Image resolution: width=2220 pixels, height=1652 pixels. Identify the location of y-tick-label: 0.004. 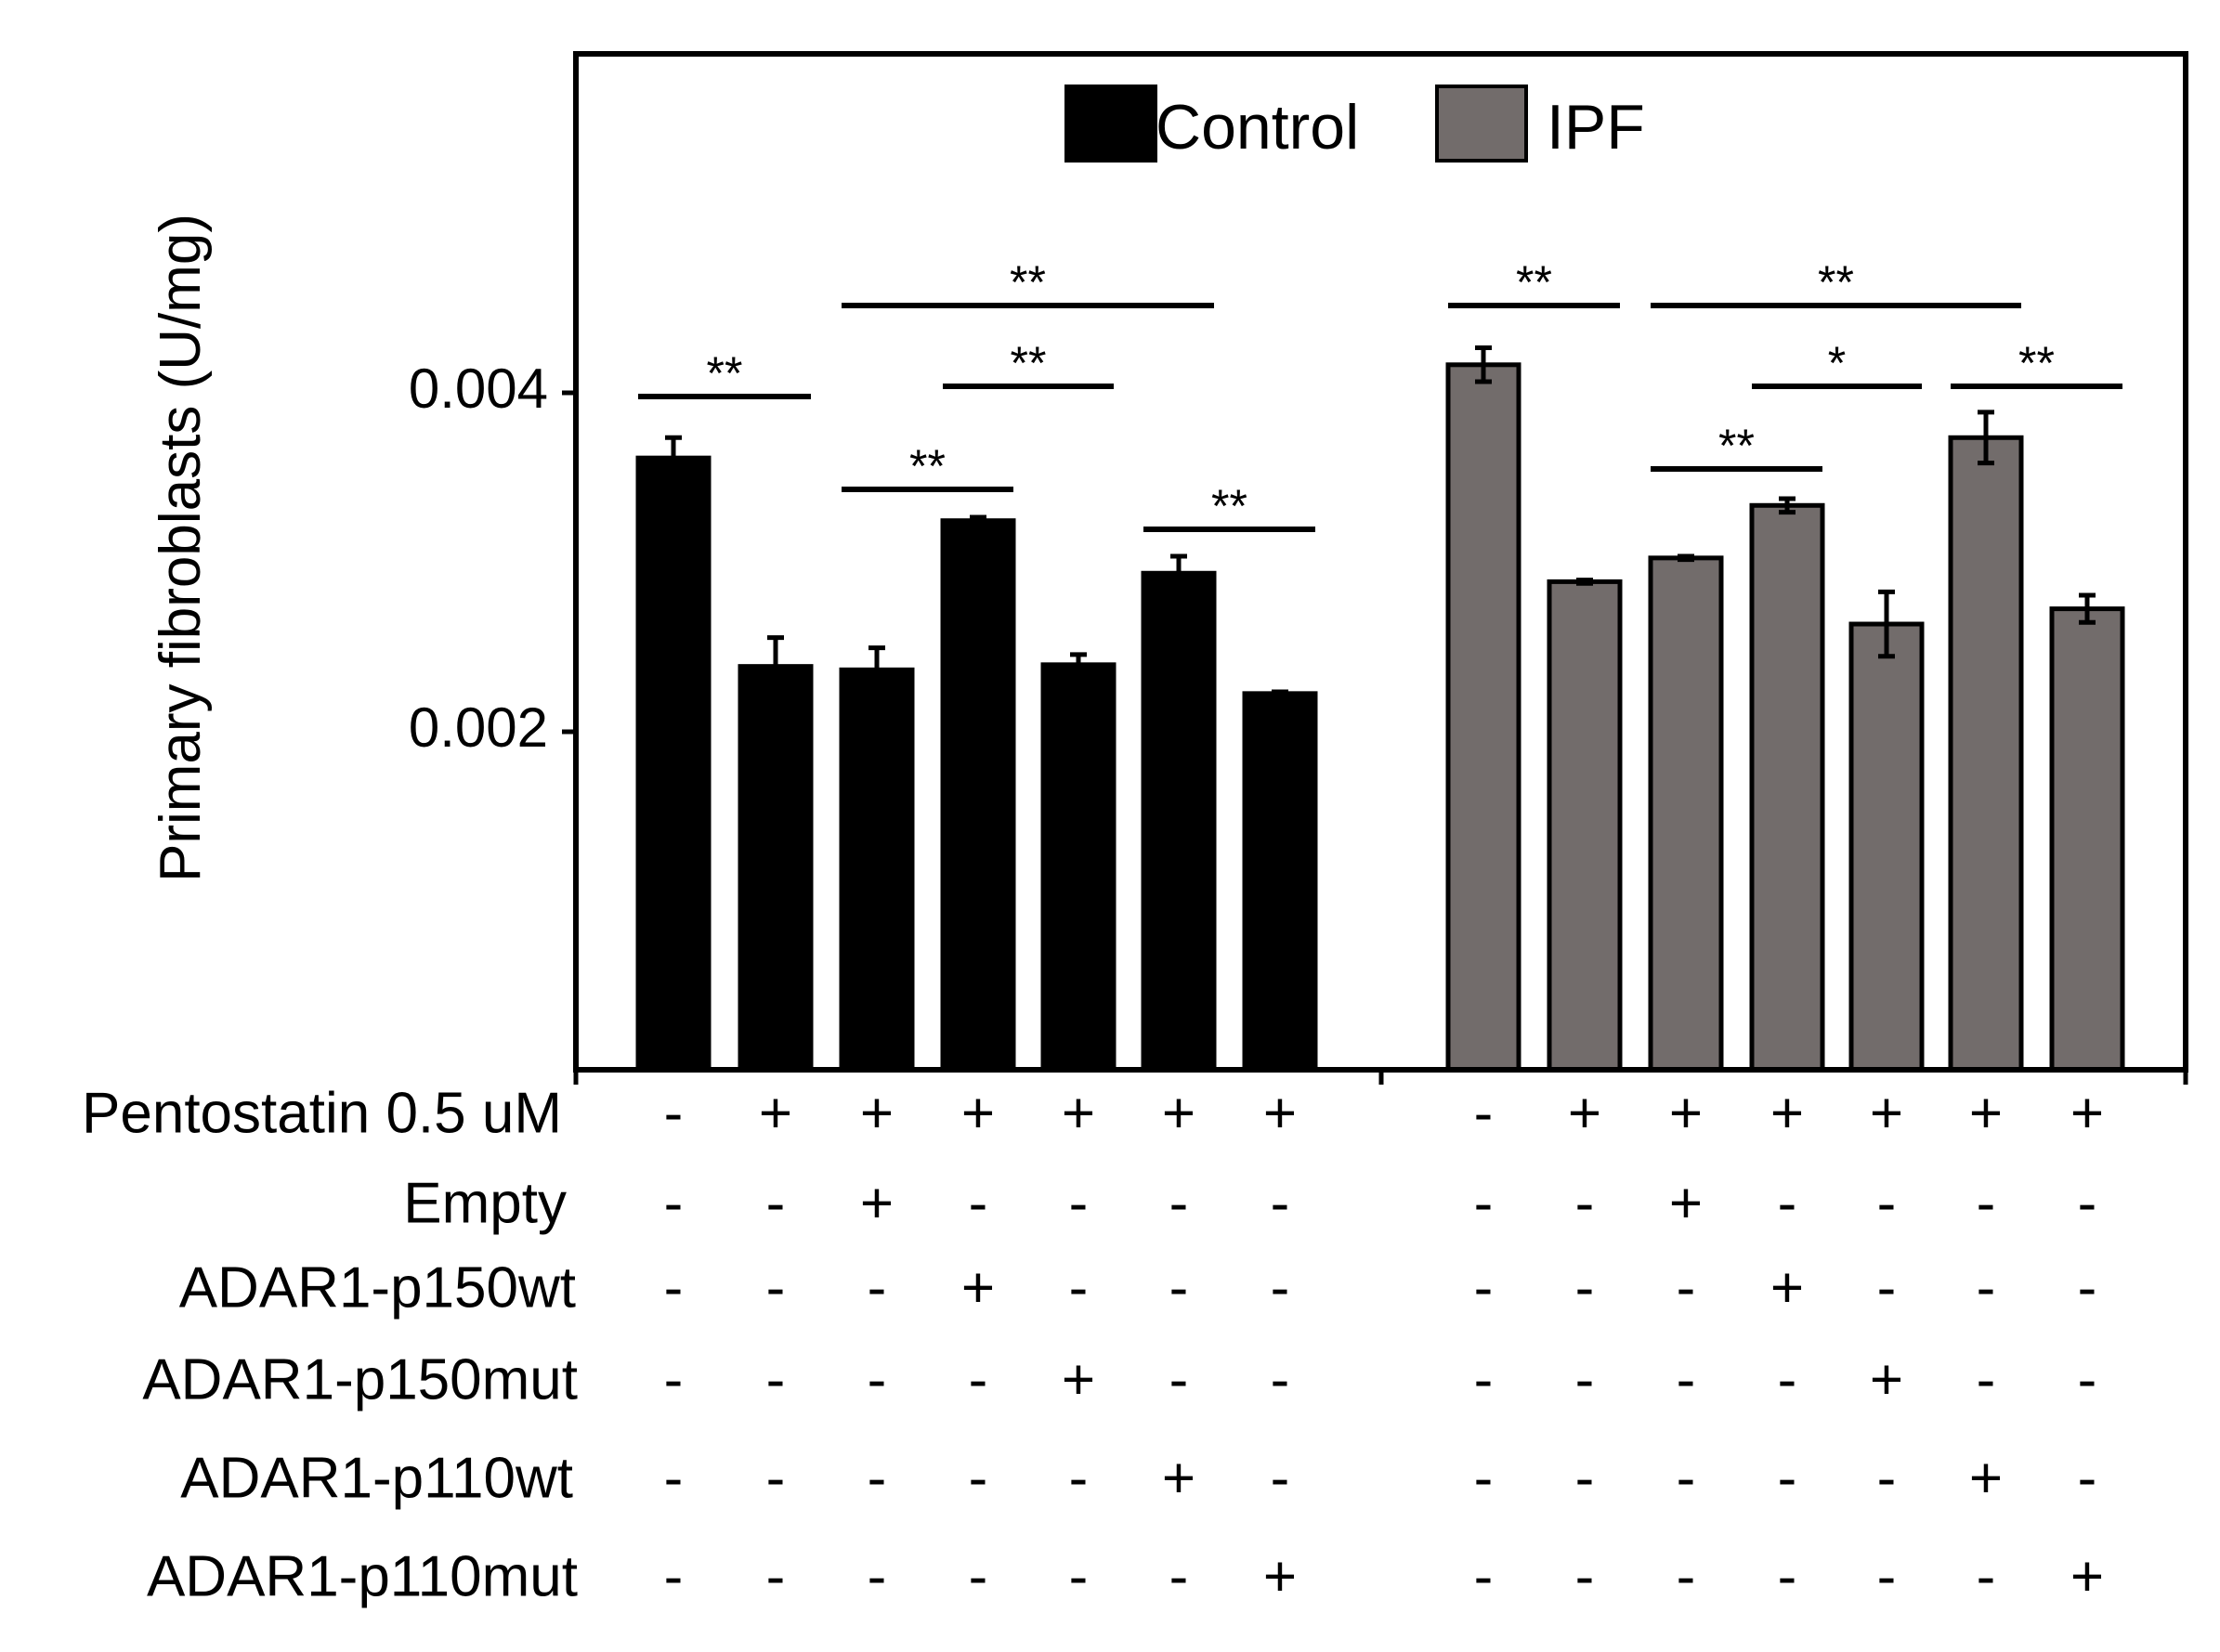
(479, 389).